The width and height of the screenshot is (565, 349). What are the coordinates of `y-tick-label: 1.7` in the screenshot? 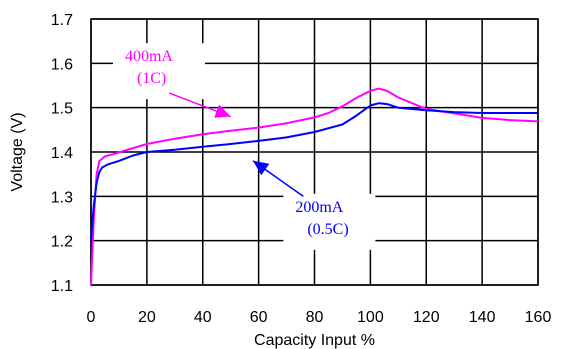 It's located at (62, 20).